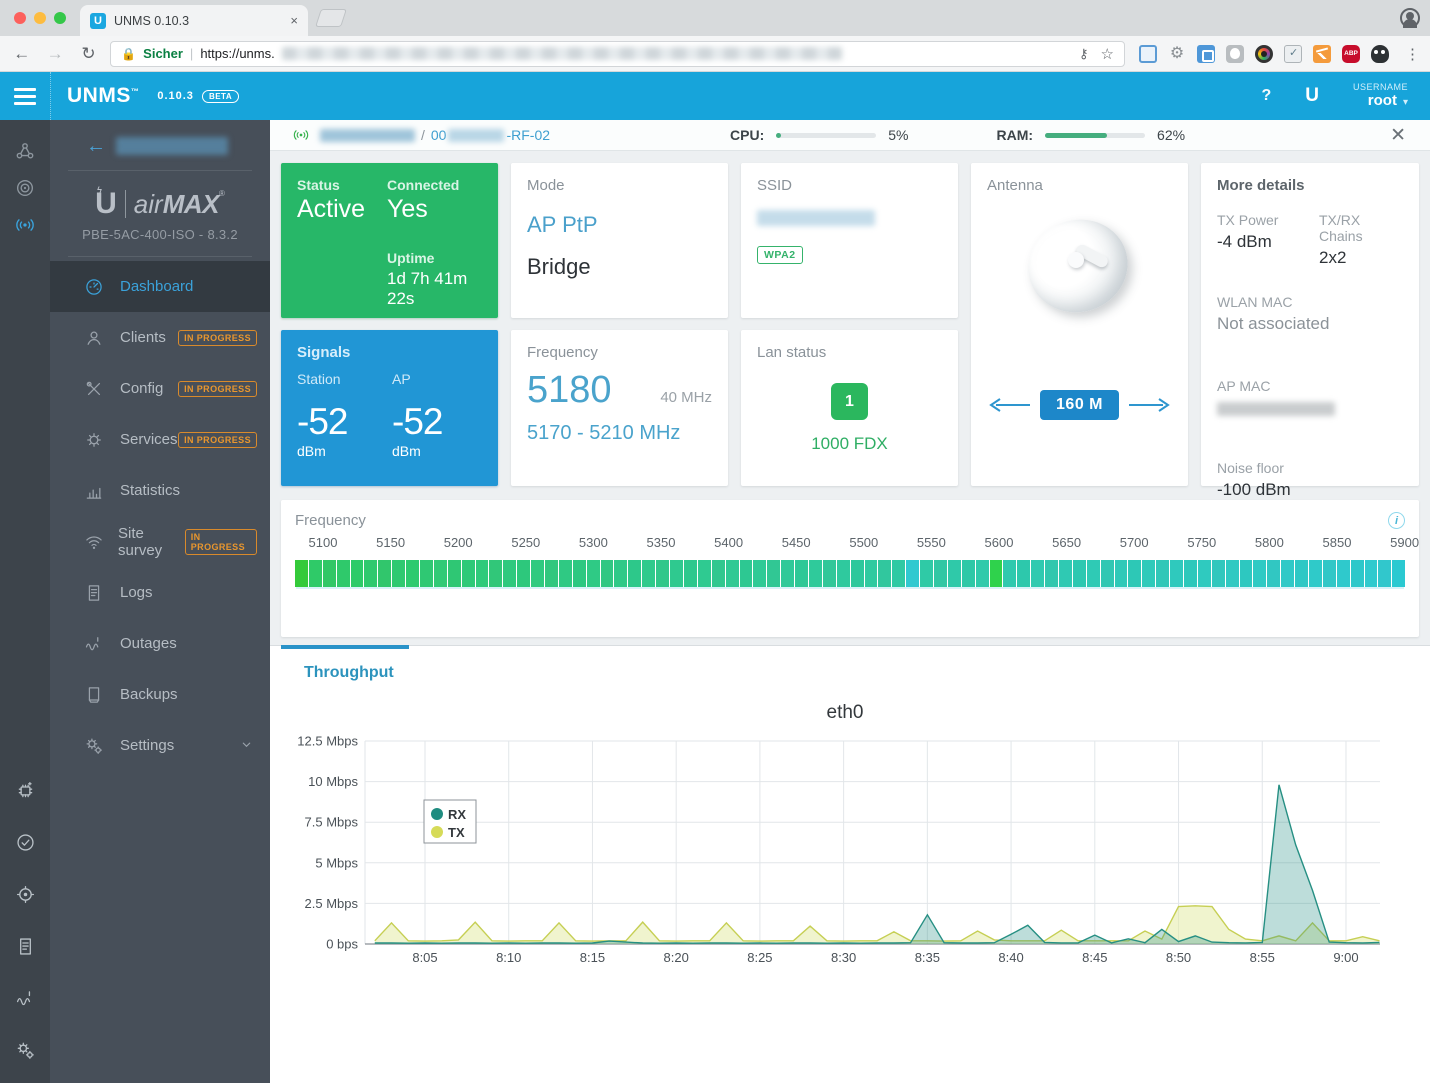 This screenshot has height=1083, width=1430. What do you see at coordinates (1264, 53) in the screenshot?
I see `lens-icon` at bounding box center [1264, 53].